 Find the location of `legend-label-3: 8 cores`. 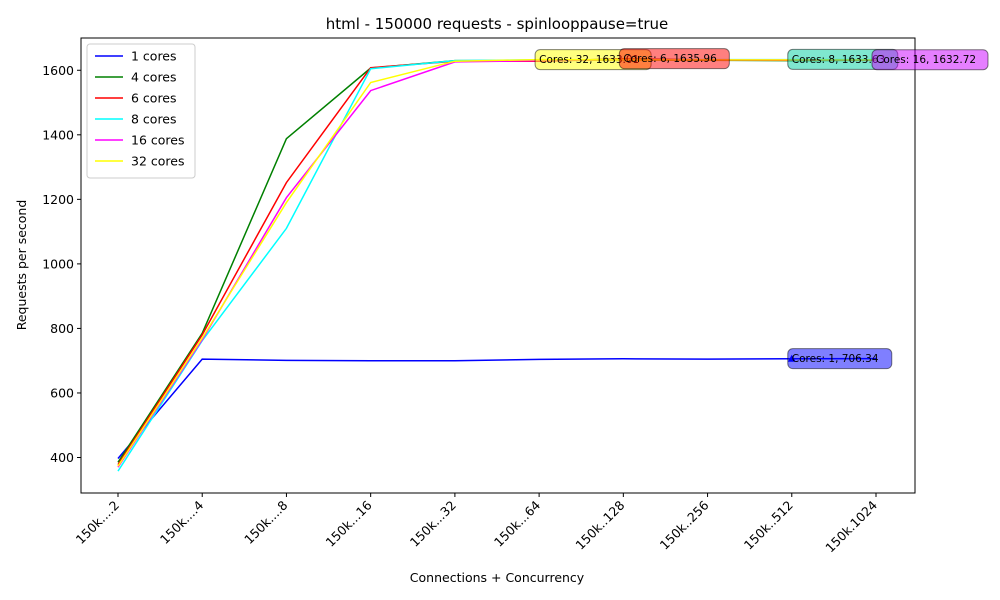

legend-label-3: 8 cores is located at coordinates (154, 119).